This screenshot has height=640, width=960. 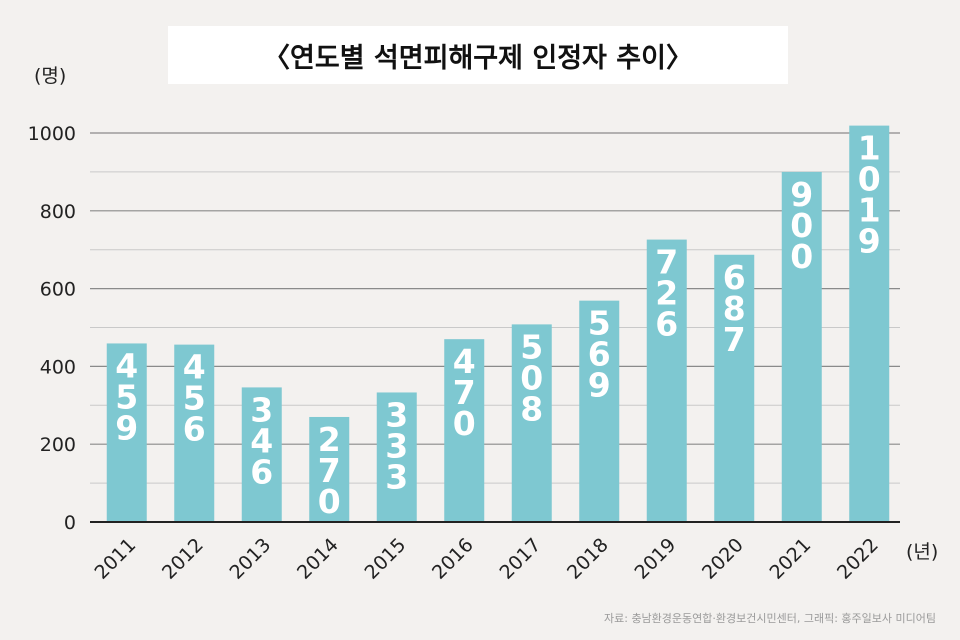 What do you see at coordinates (116, 559) in the screenshot?
I see `x-tick-label: 2011` at bounding box center [116, 559].